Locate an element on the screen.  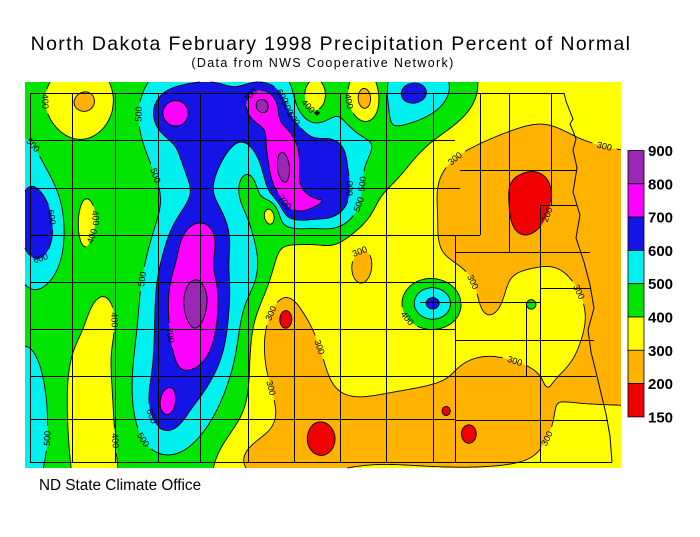
svg-text:(Data from NWS Cooperative Net: (Data from NWS Cooperative Network) is located at coordinates (322, 63).